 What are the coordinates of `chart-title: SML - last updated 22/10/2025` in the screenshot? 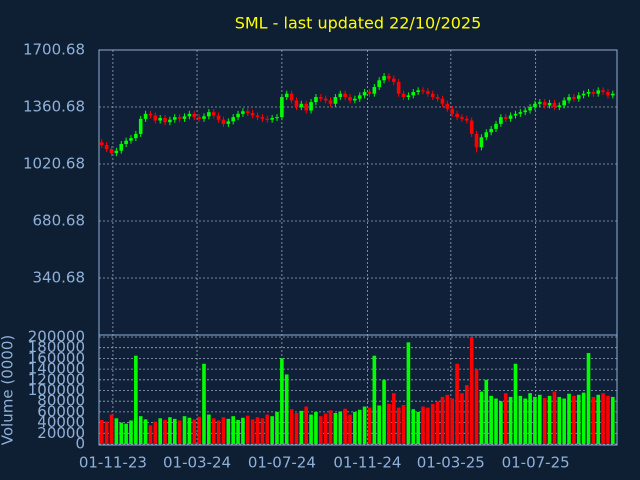 It's located at (358, 23).